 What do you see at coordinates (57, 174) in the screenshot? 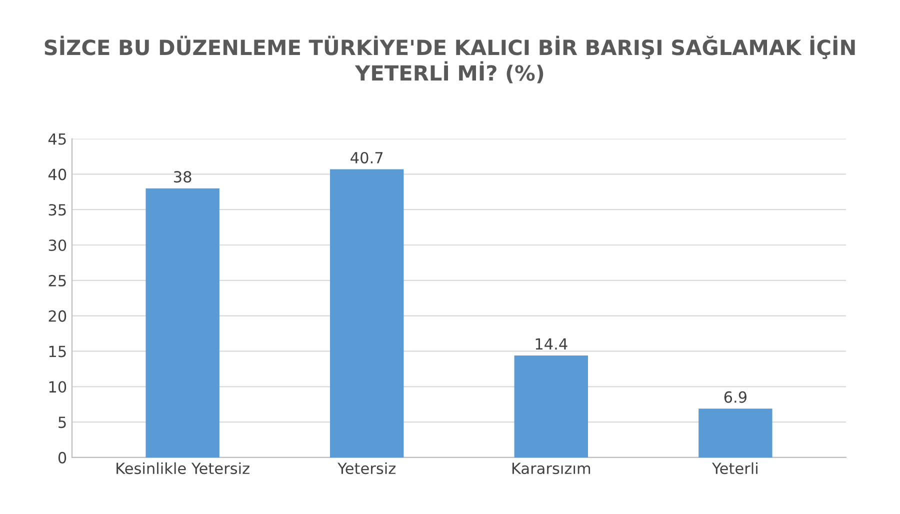
I see `y-tick-label: 40` at bounding box center [57, 174].